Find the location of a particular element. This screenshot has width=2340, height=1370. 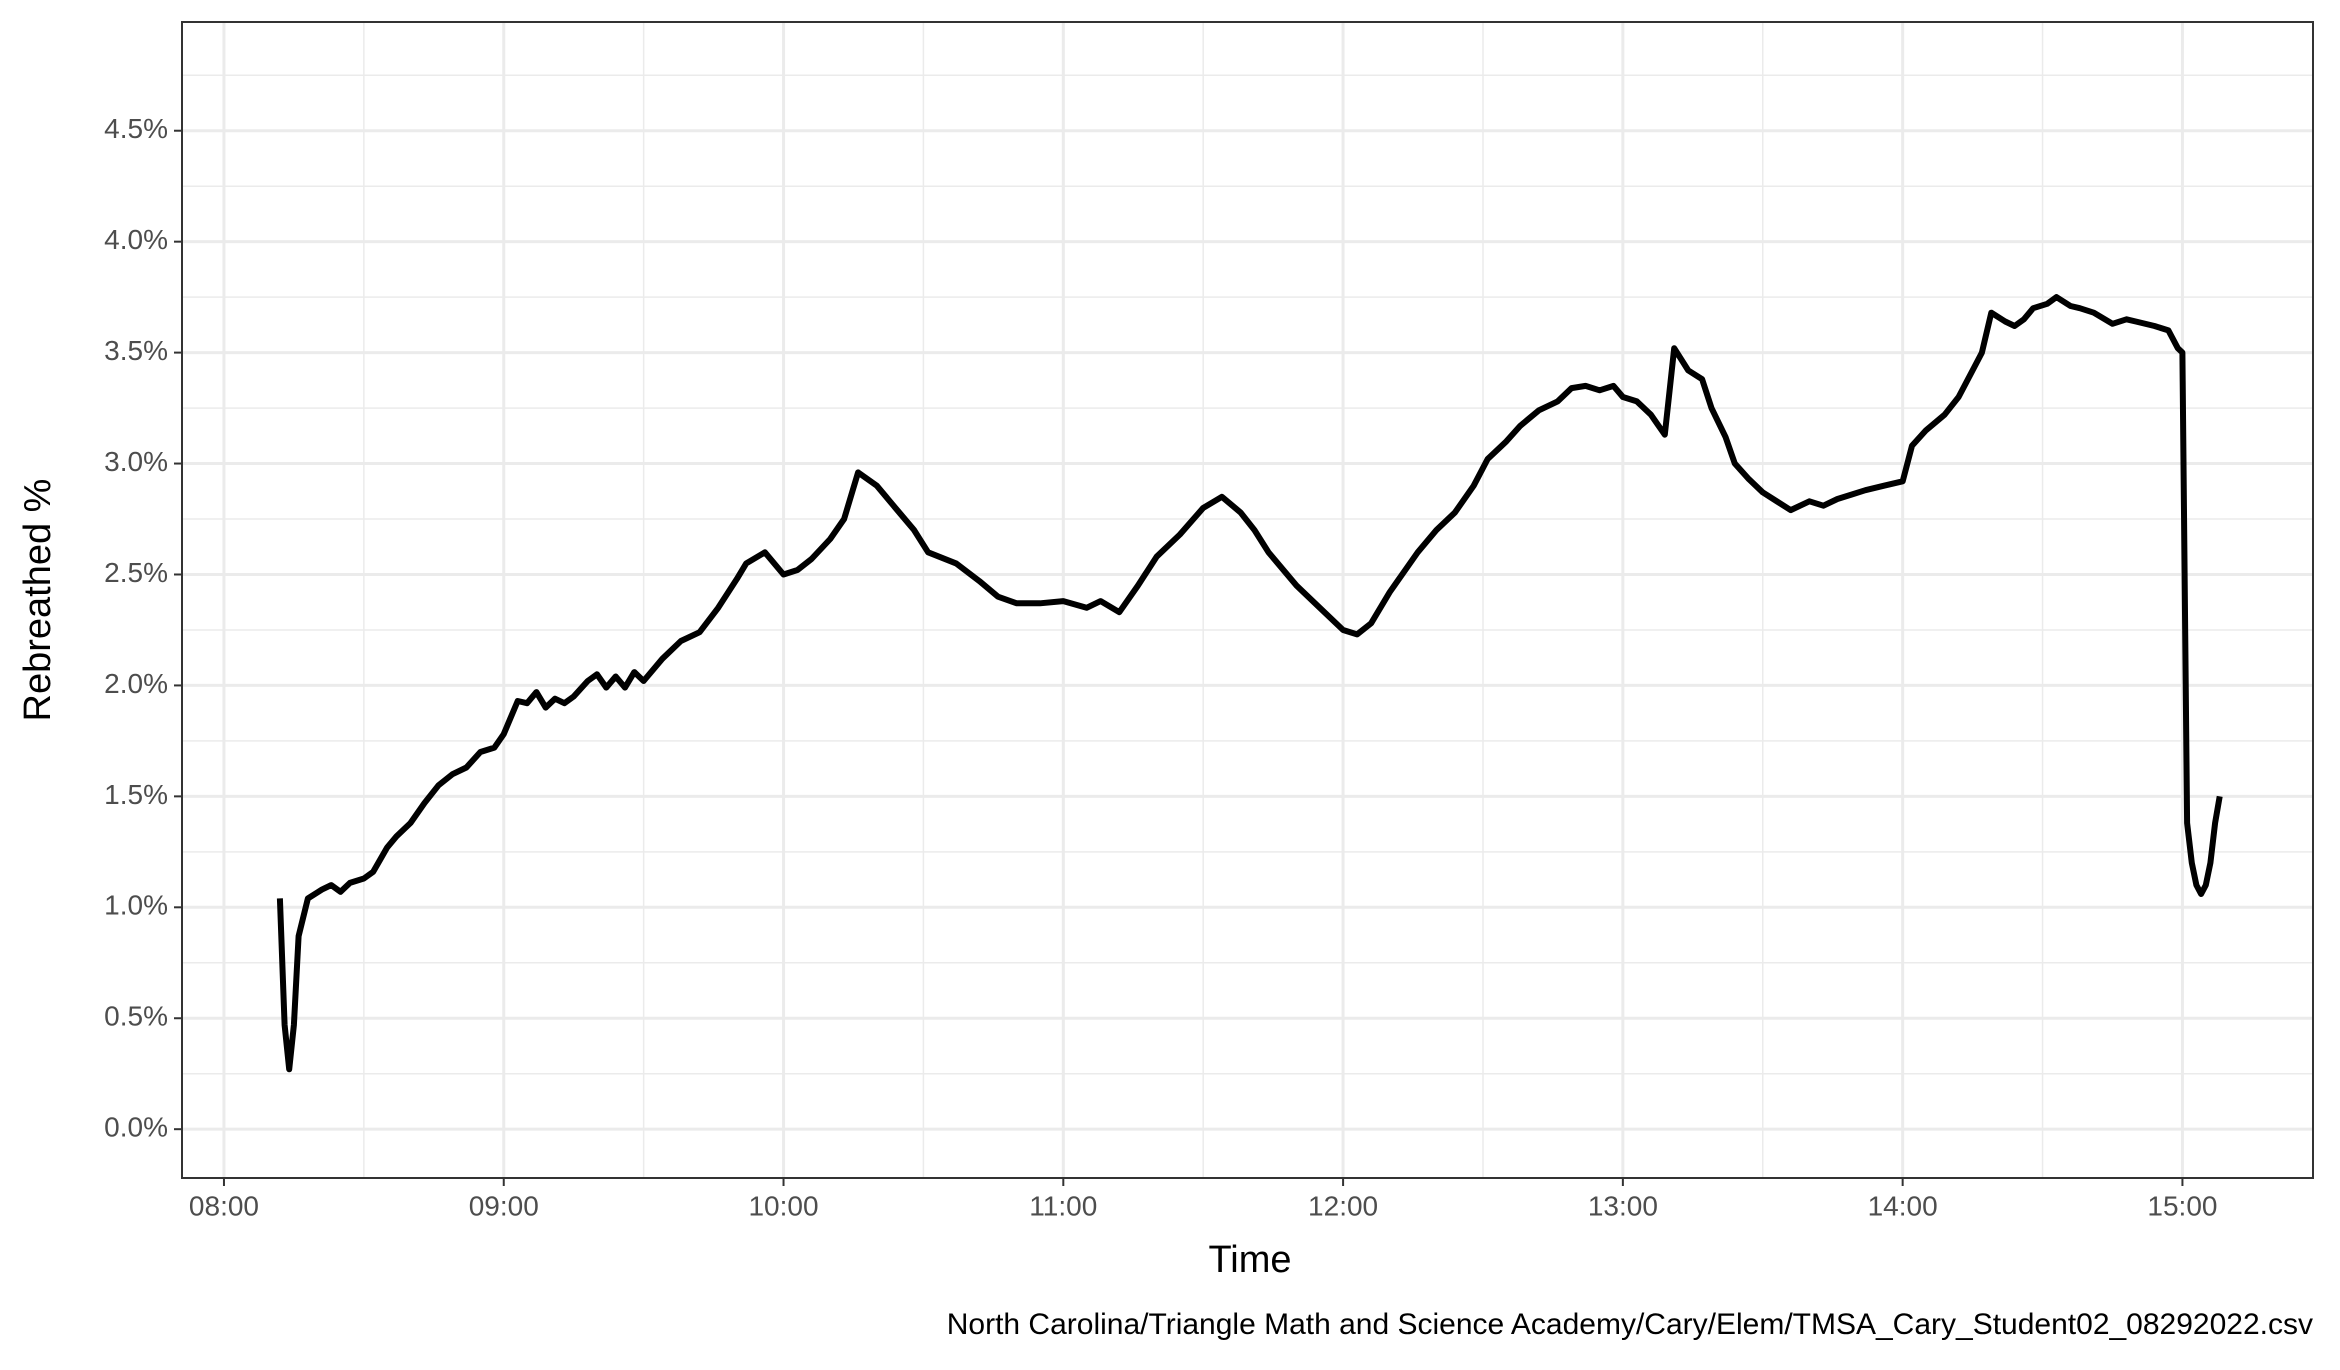

x-tick-label: 11:00 is located at coordinates (1063, 1205).